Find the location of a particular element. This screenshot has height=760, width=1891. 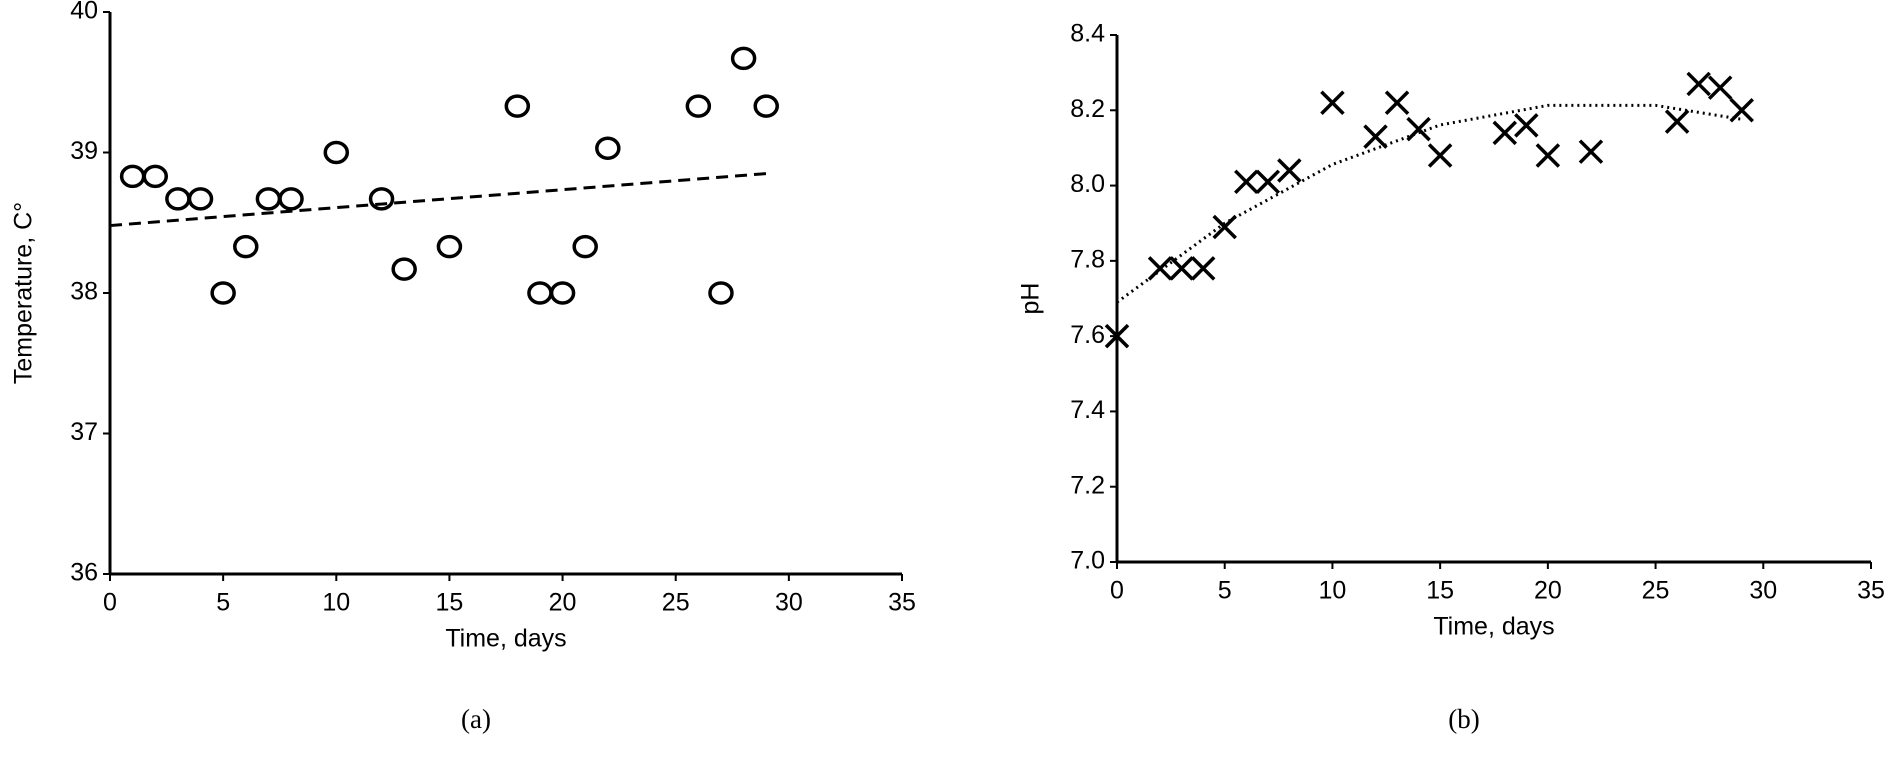

y-tick-label: 39 is located at coordinates (84, 151).